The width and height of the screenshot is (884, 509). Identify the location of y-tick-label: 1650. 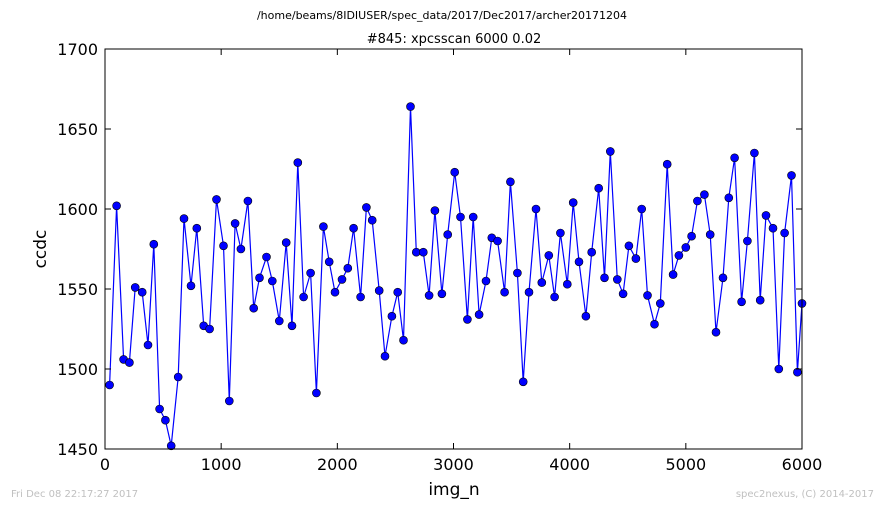
(77, 129).